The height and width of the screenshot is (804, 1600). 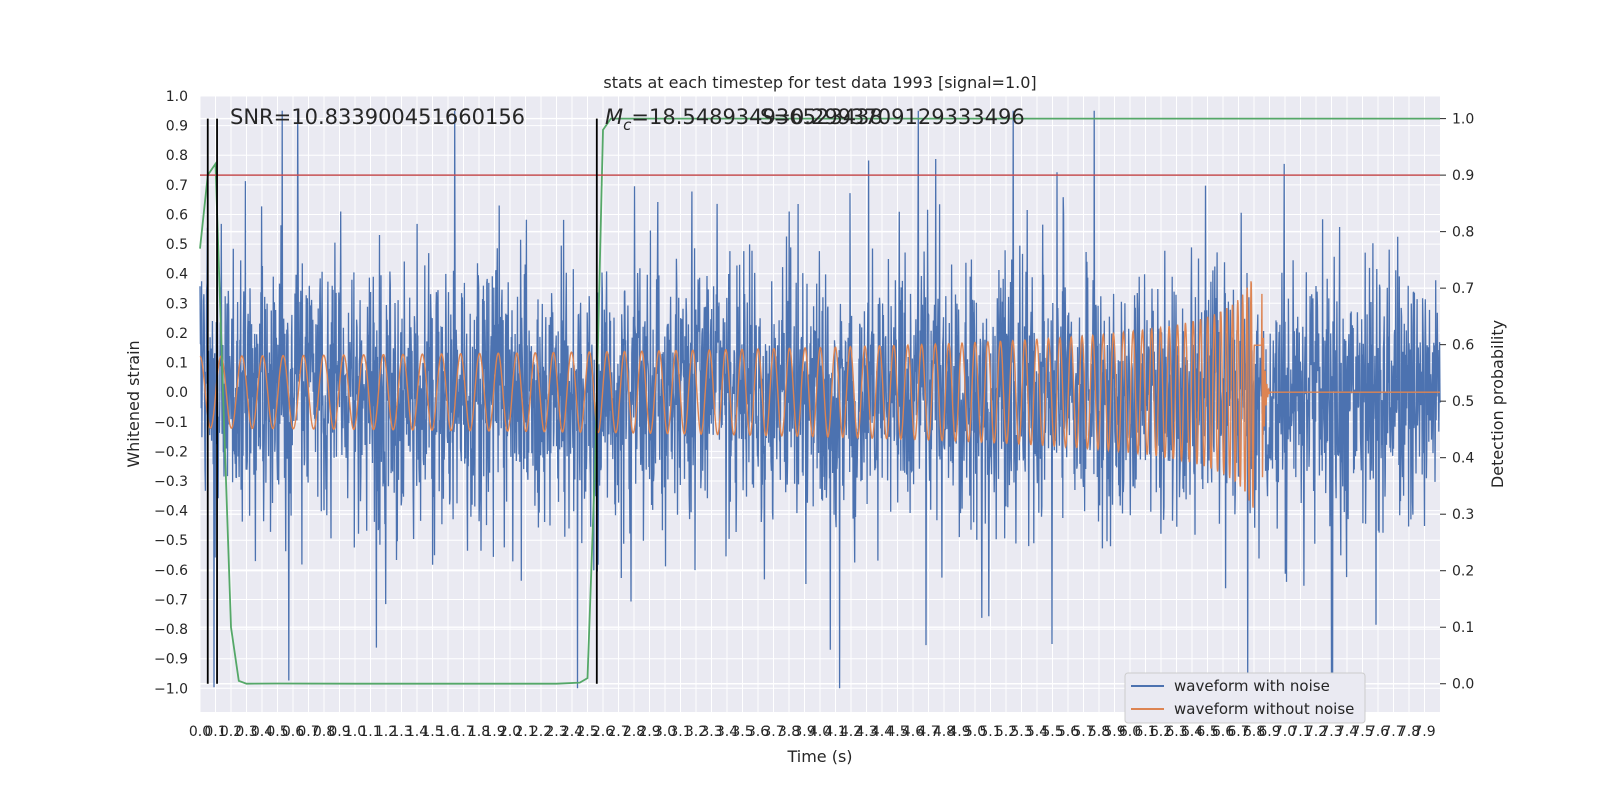 What do you see at coordinates (1463, 289) in the screenshot?
I see `right-tick-label: 0.7` at bounding box center [1463, 289].